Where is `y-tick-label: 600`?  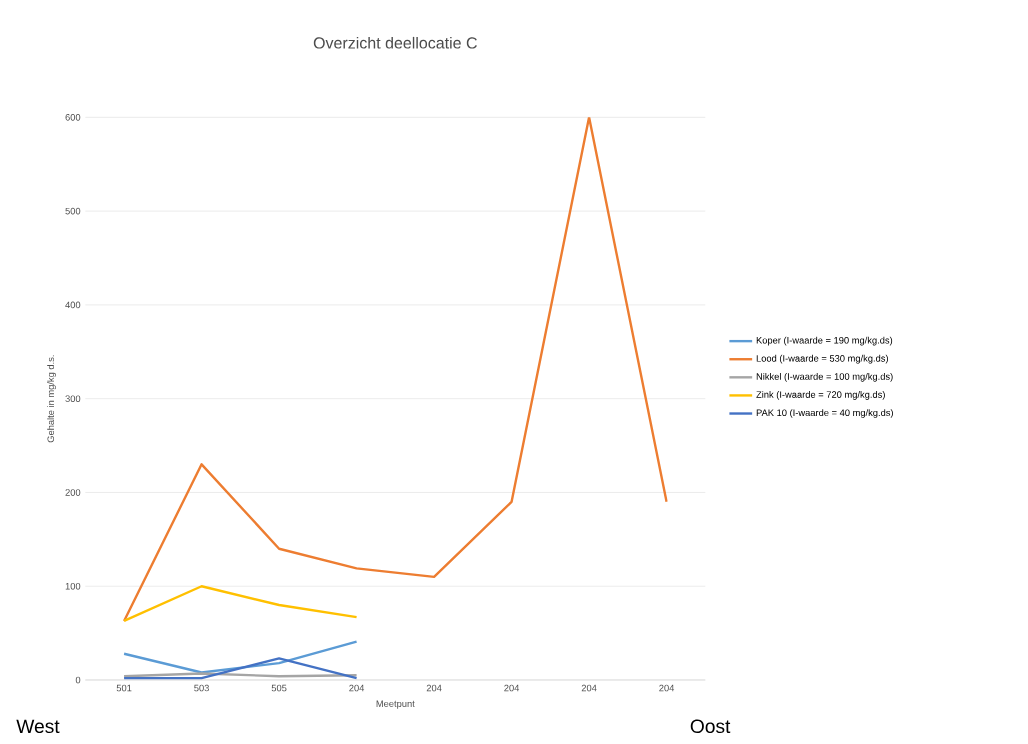
y-tick-label: 600 is located at coordinates (73, 117).